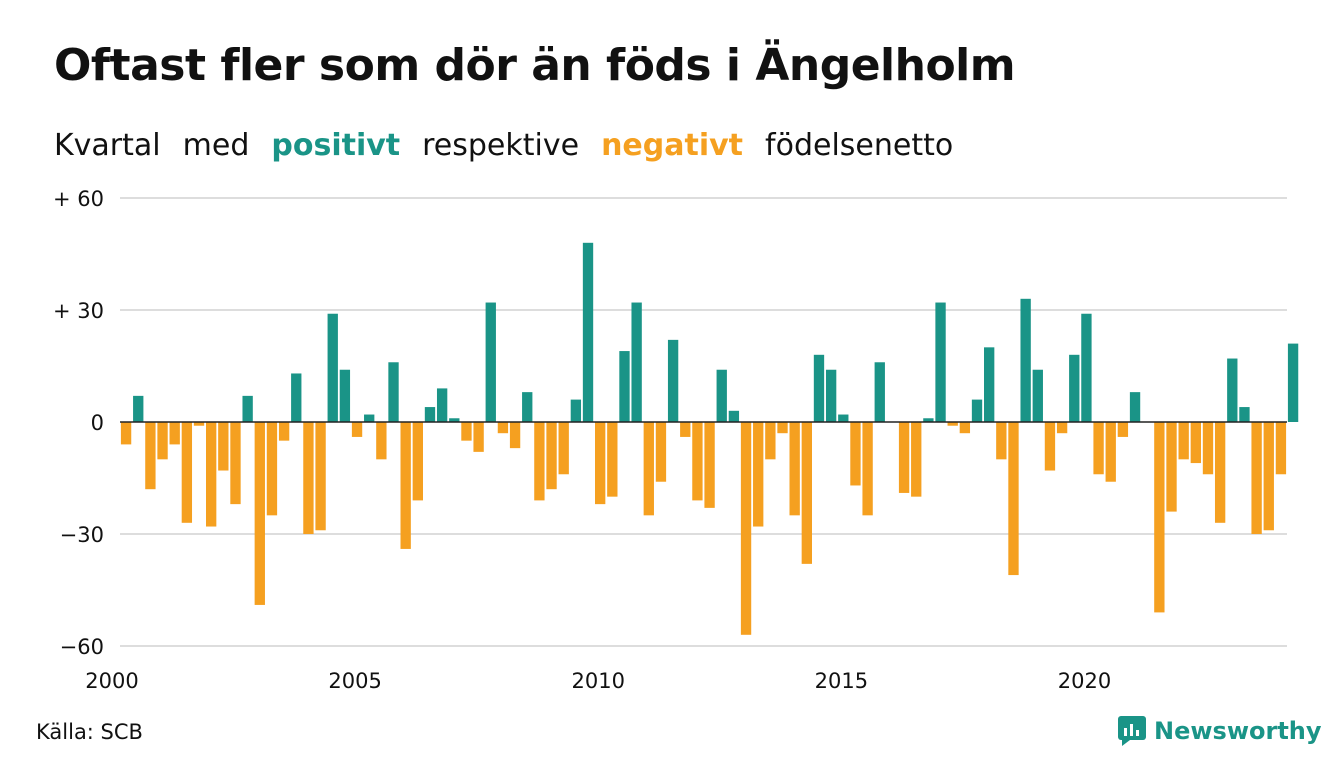 This screenshot has width=1340, height=780. Describe the element at coordinates (1238, 731) in the screenshot. I see `brand-name: Newsworthy` at that location.